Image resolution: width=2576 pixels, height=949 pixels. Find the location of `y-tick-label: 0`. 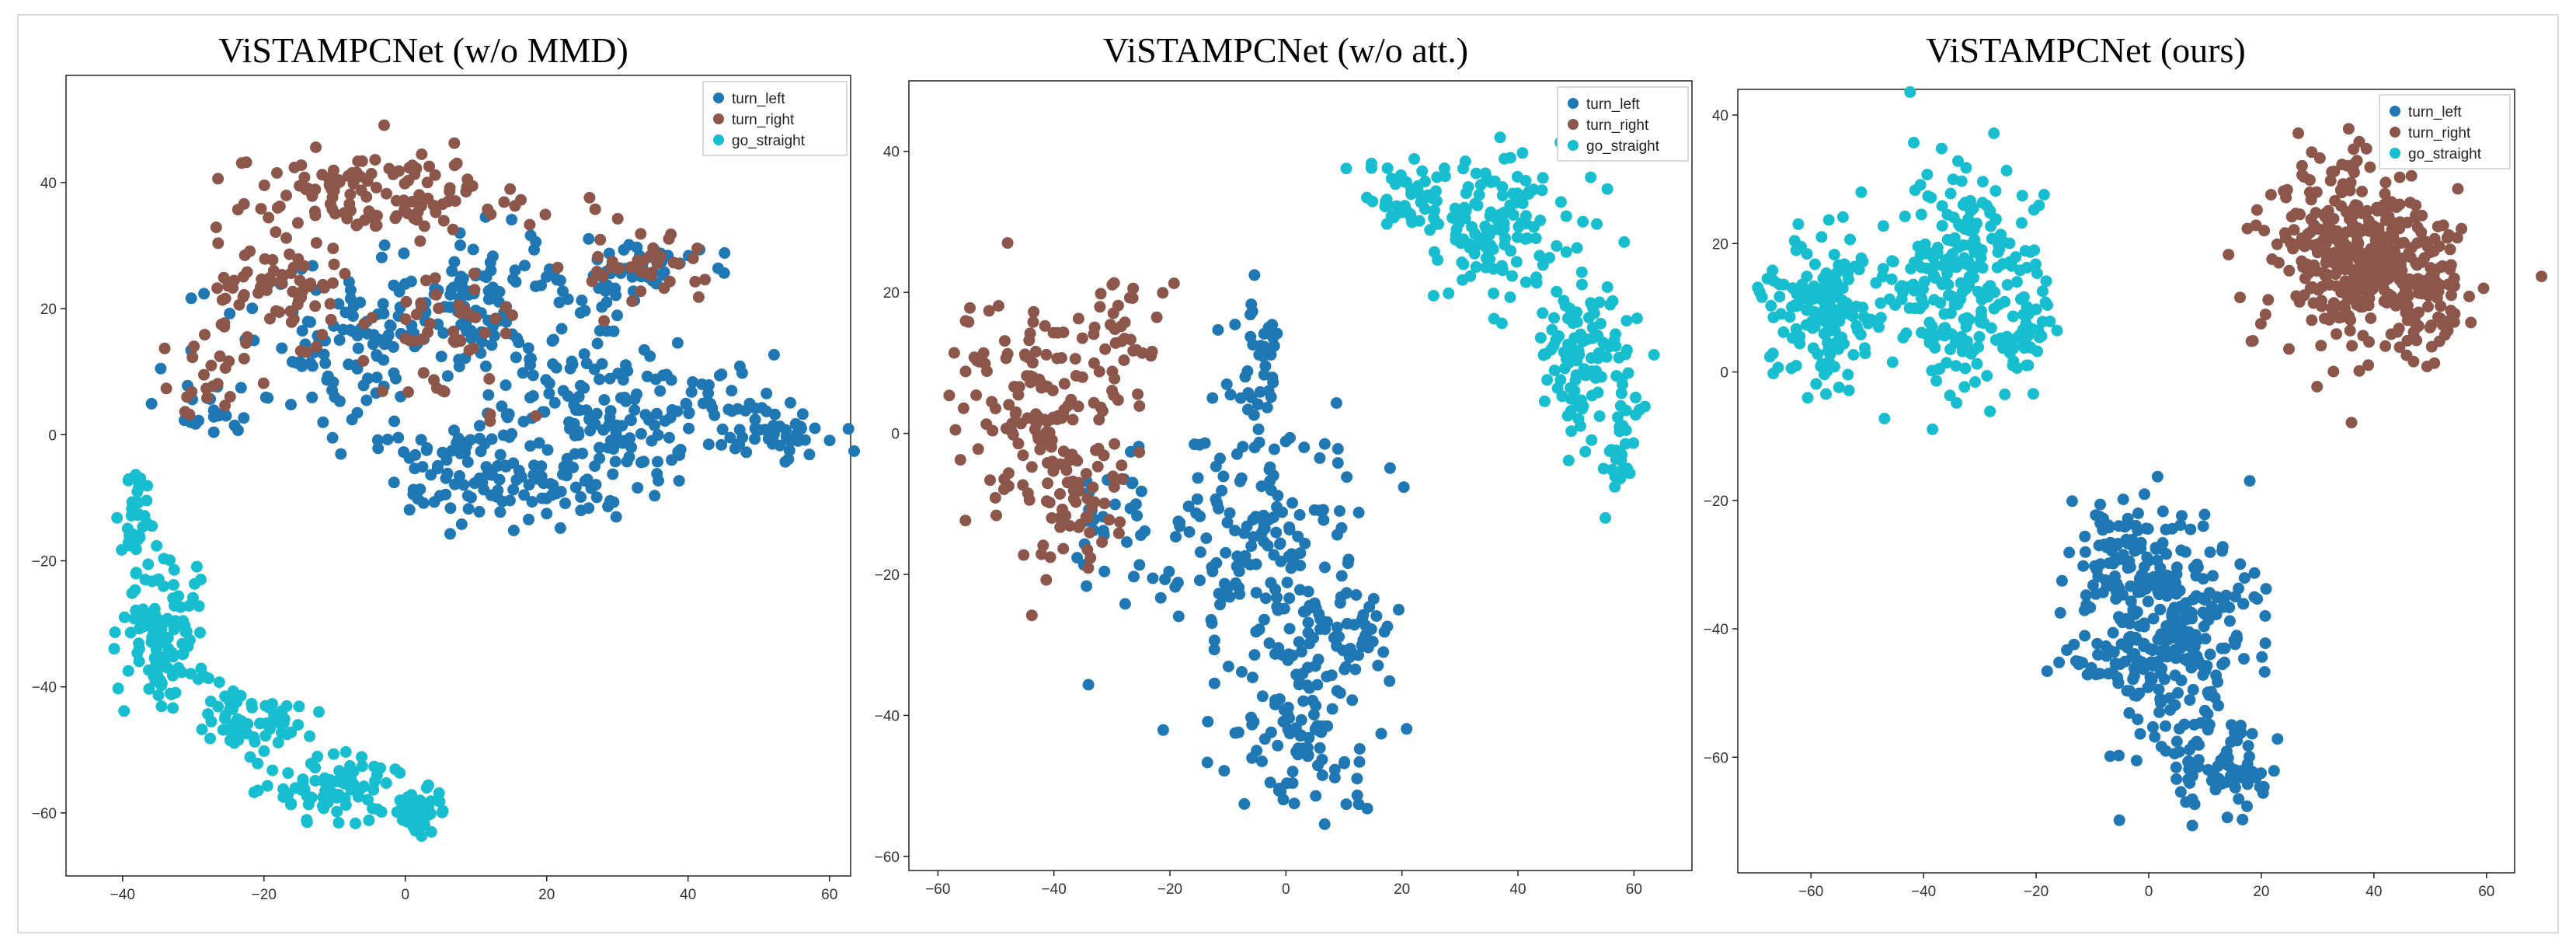

y-tick-label: 0 is located at coordinates (52, 435).